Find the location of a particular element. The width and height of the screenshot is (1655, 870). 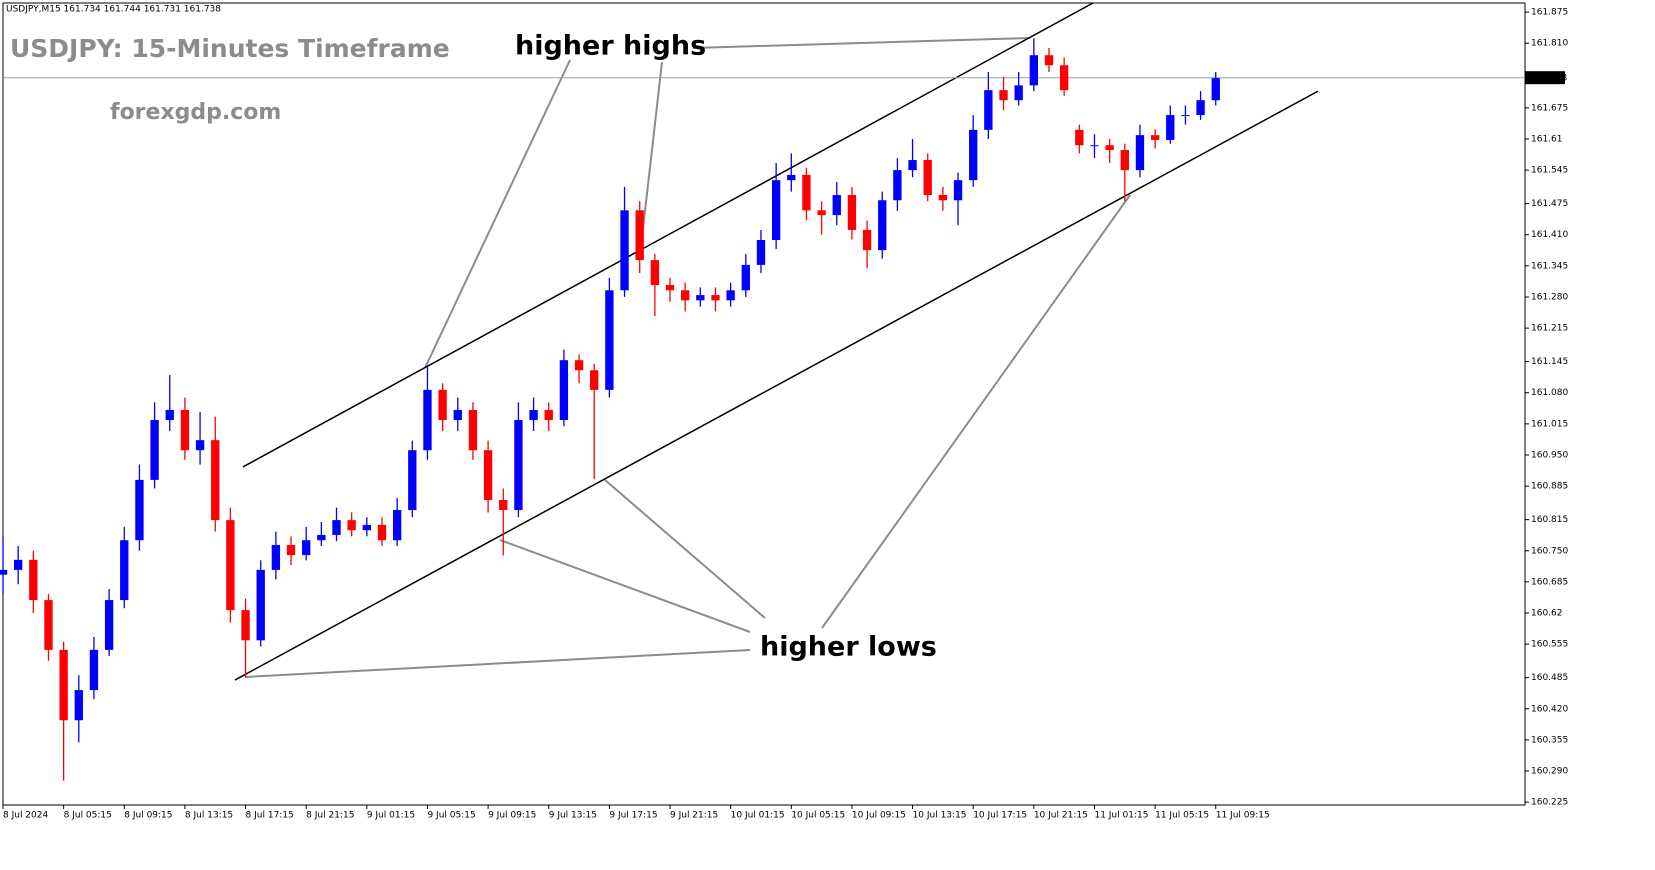

y-tick-label: 161.810 is located at coordinates (1549, 44).